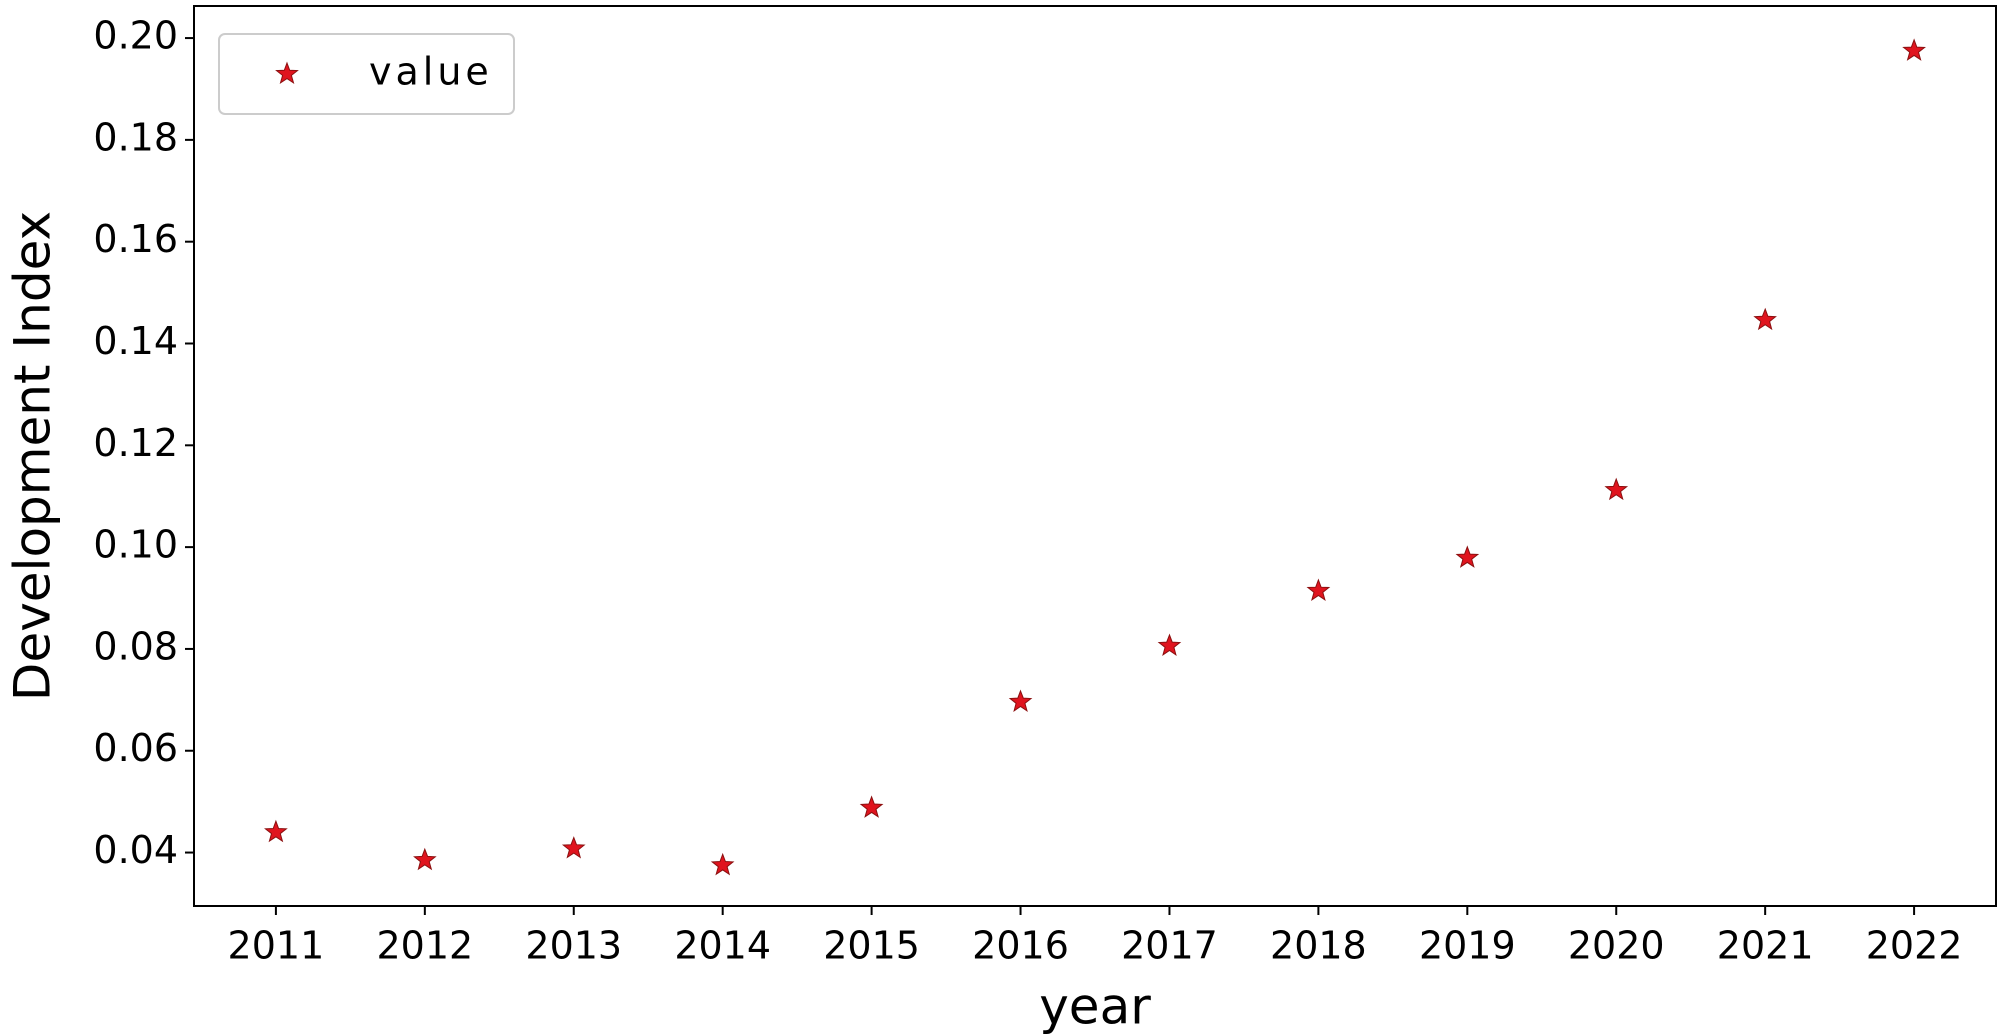  I want to click on y-tick-label: 0.10, so click(135, 545).